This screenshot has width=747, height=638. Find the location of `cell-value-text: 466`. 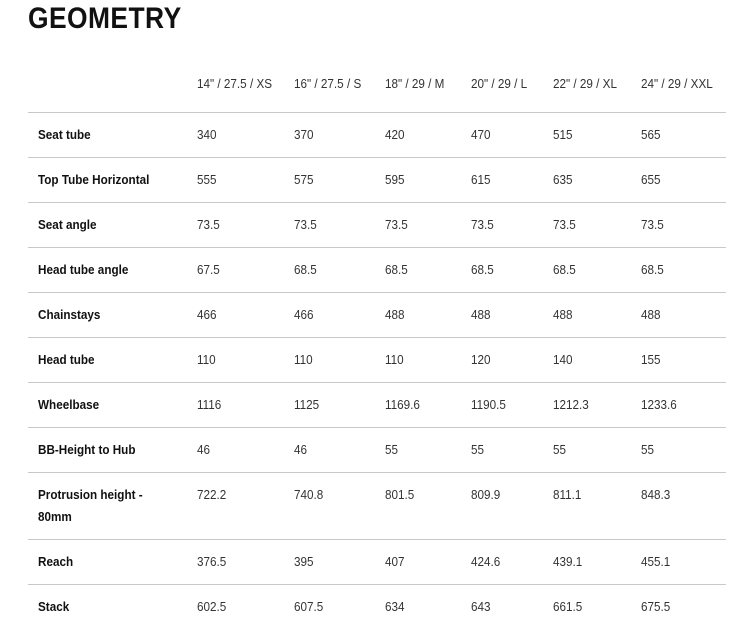

cell-value-text: 466 is located at coordinates (207, 314).